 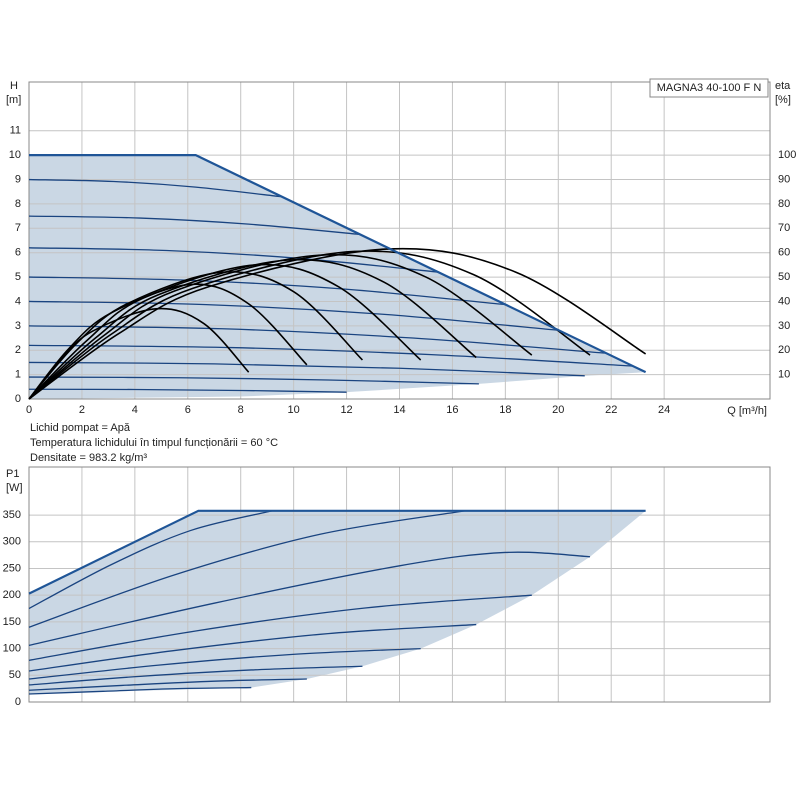 I want to click on note: Lichid pompat = Apă, so click(x=80, y=428).